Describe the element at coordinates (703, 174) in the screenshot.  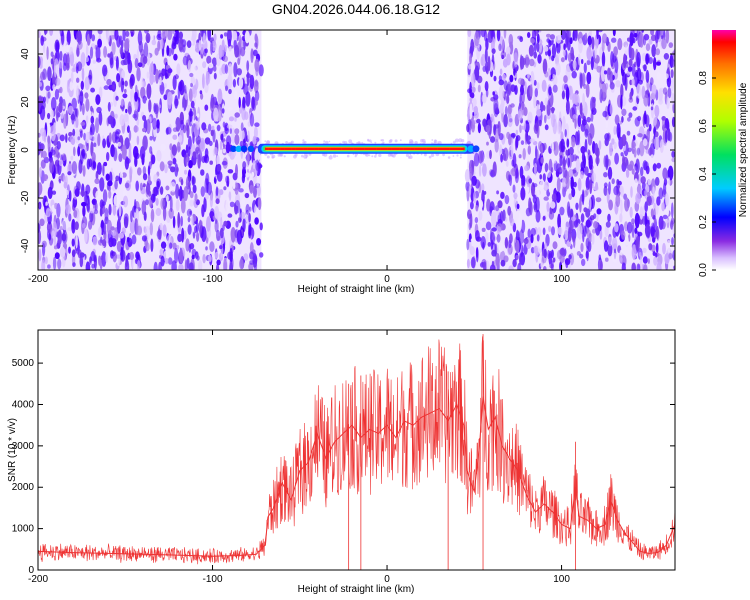
I see `colorbar-tick-label: 0.4` at that location.